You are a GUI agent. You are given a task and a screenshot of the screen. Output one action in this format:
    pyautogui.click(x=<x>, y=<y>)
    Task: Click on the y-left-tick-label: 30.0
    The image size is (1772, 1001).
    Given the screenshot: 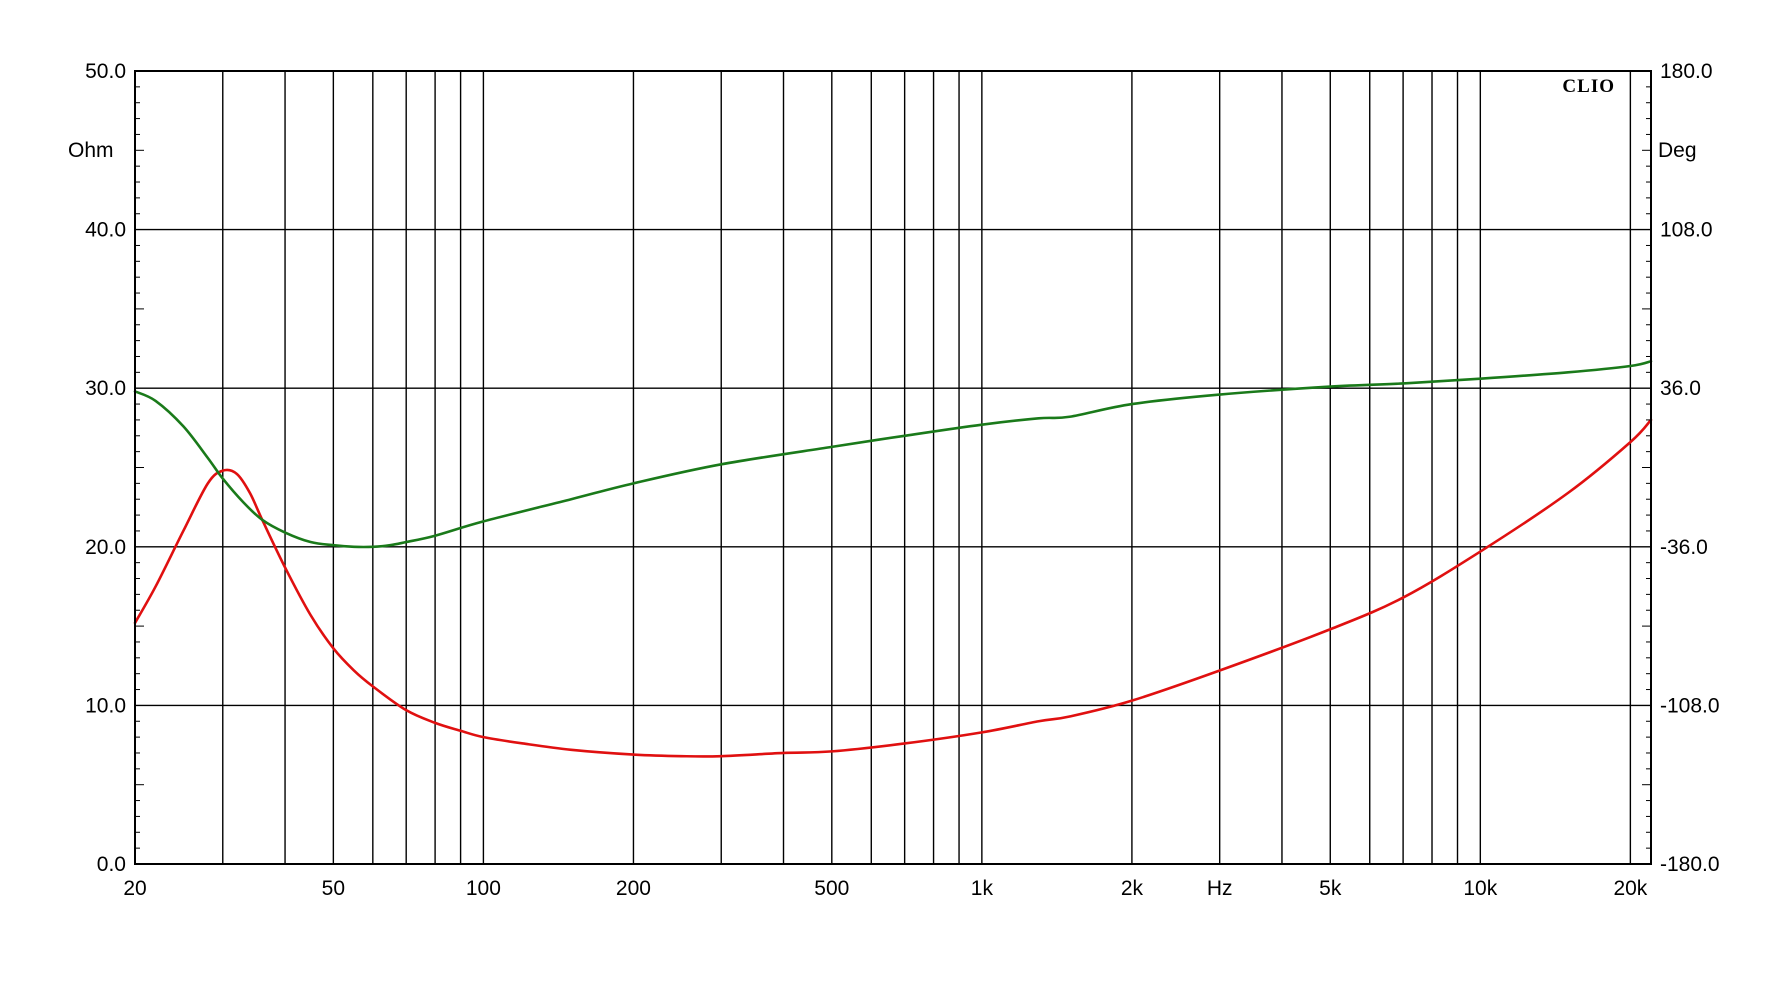 What is the action you would take?
    pyautogui.click(x=105, y=388)
    